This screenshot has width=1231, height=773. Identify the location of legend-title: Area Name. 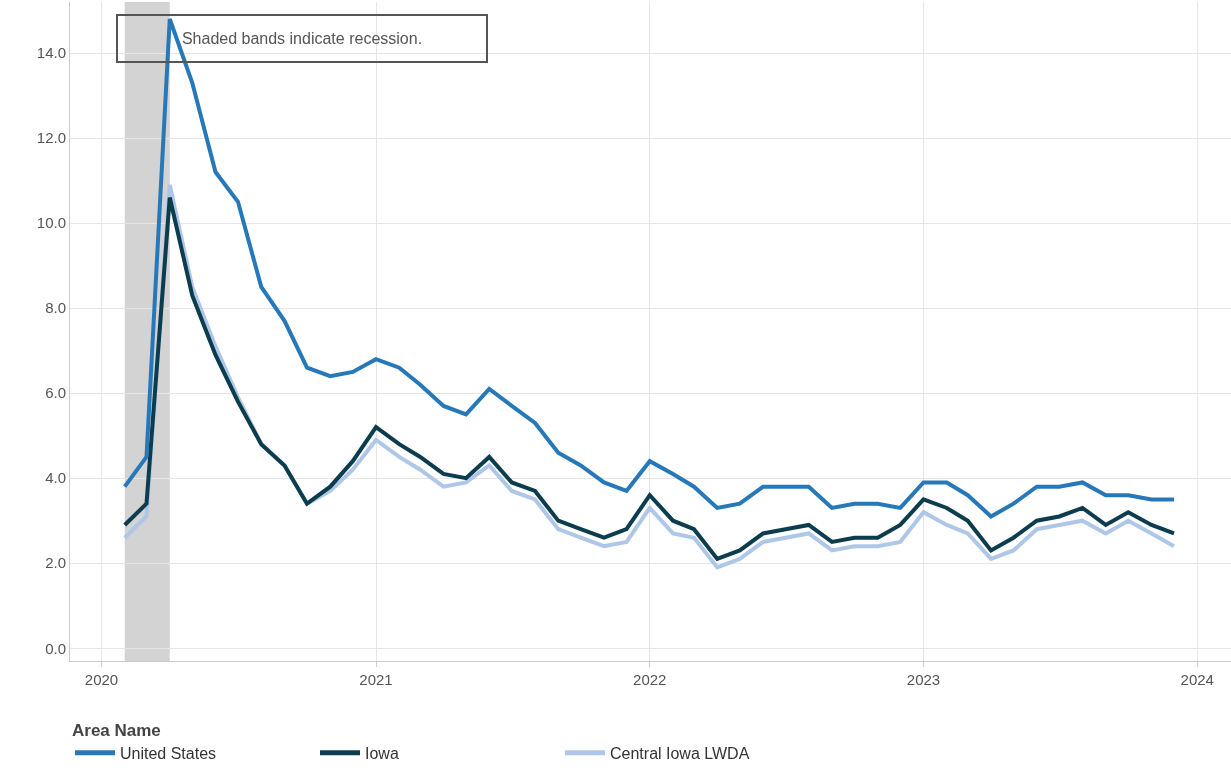
(116, 730).